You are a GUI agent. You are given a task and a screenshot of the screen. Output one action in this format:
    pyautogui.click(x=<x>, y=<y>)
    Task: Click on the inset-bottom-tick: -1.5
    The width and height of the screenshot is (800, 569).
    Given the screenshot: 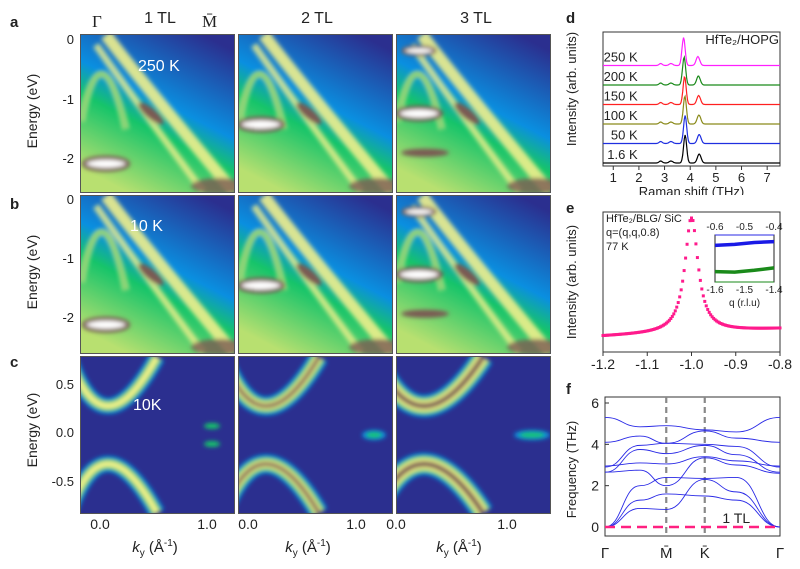 What is the action you would take?
    pyautogui.click(x=745, y=290)
    